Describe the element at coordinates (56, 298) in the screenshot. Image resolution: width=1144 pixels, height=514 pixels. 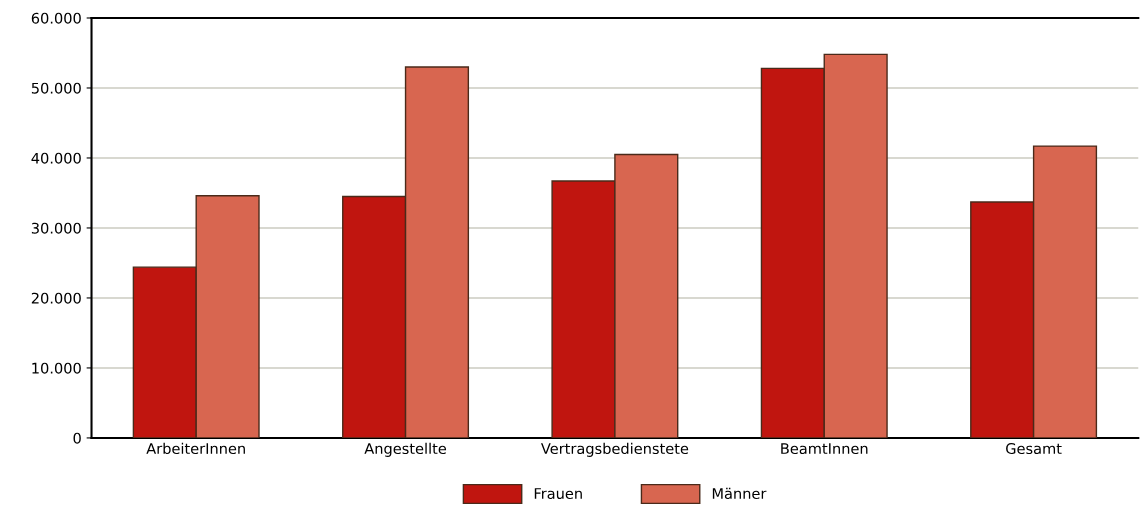
I see `y-tick-label: 20.000` at that location.